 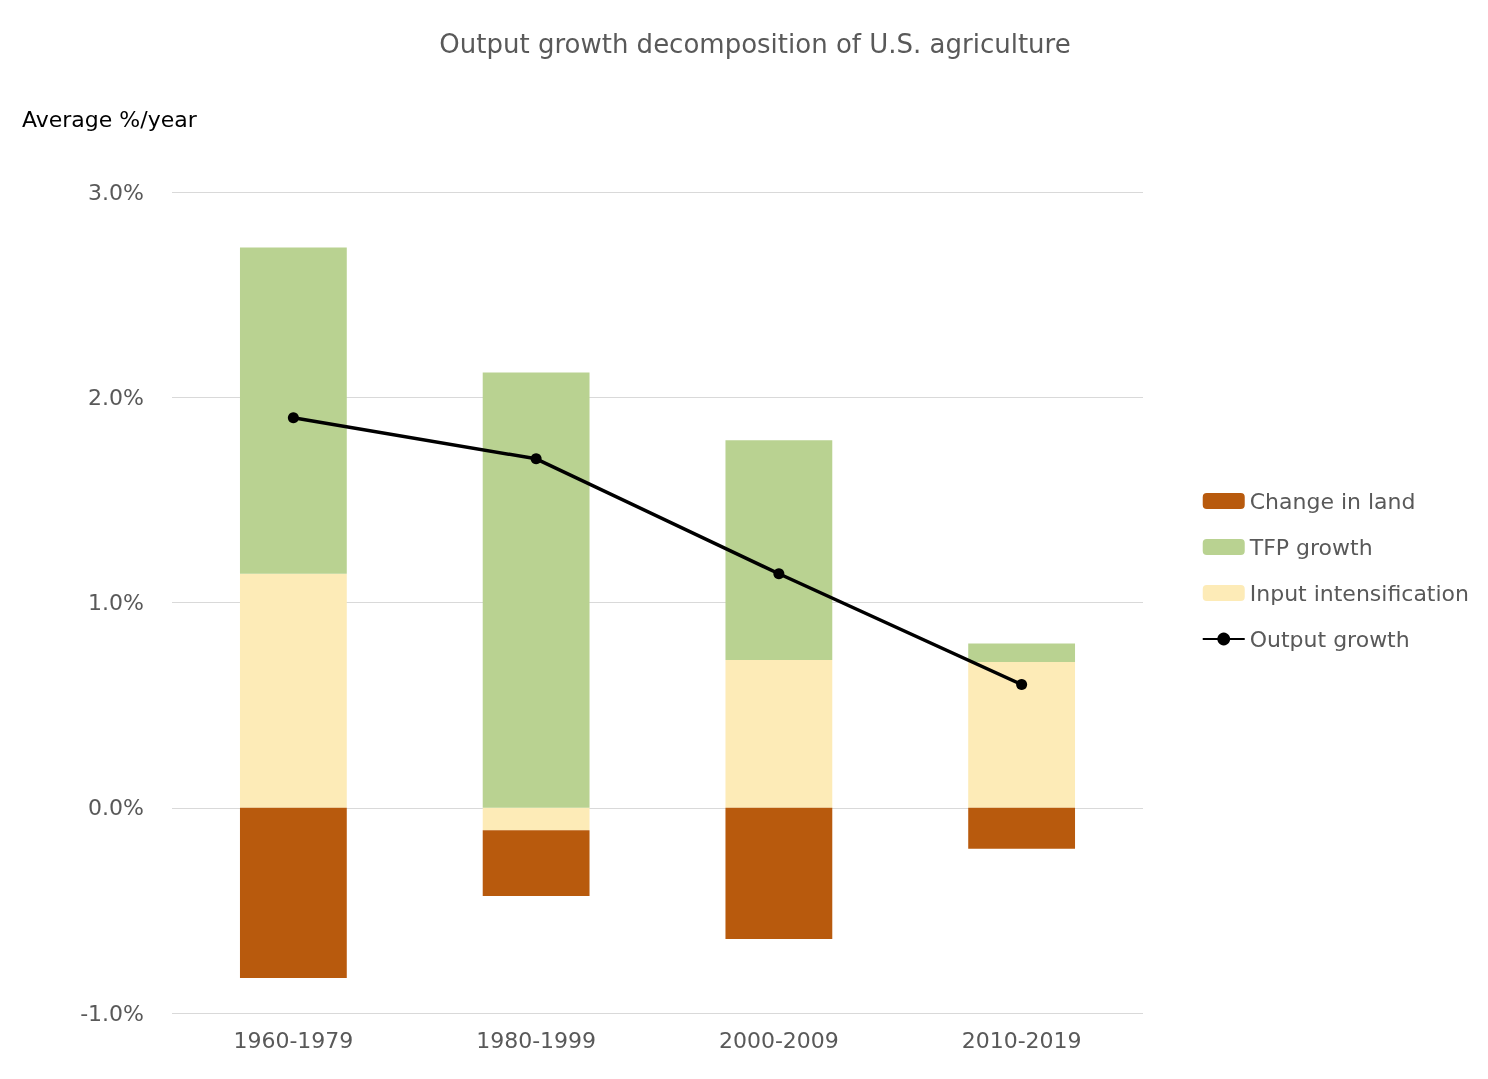 I want to click on y-tick-label: 3.0%, so click(x=116, y=192).